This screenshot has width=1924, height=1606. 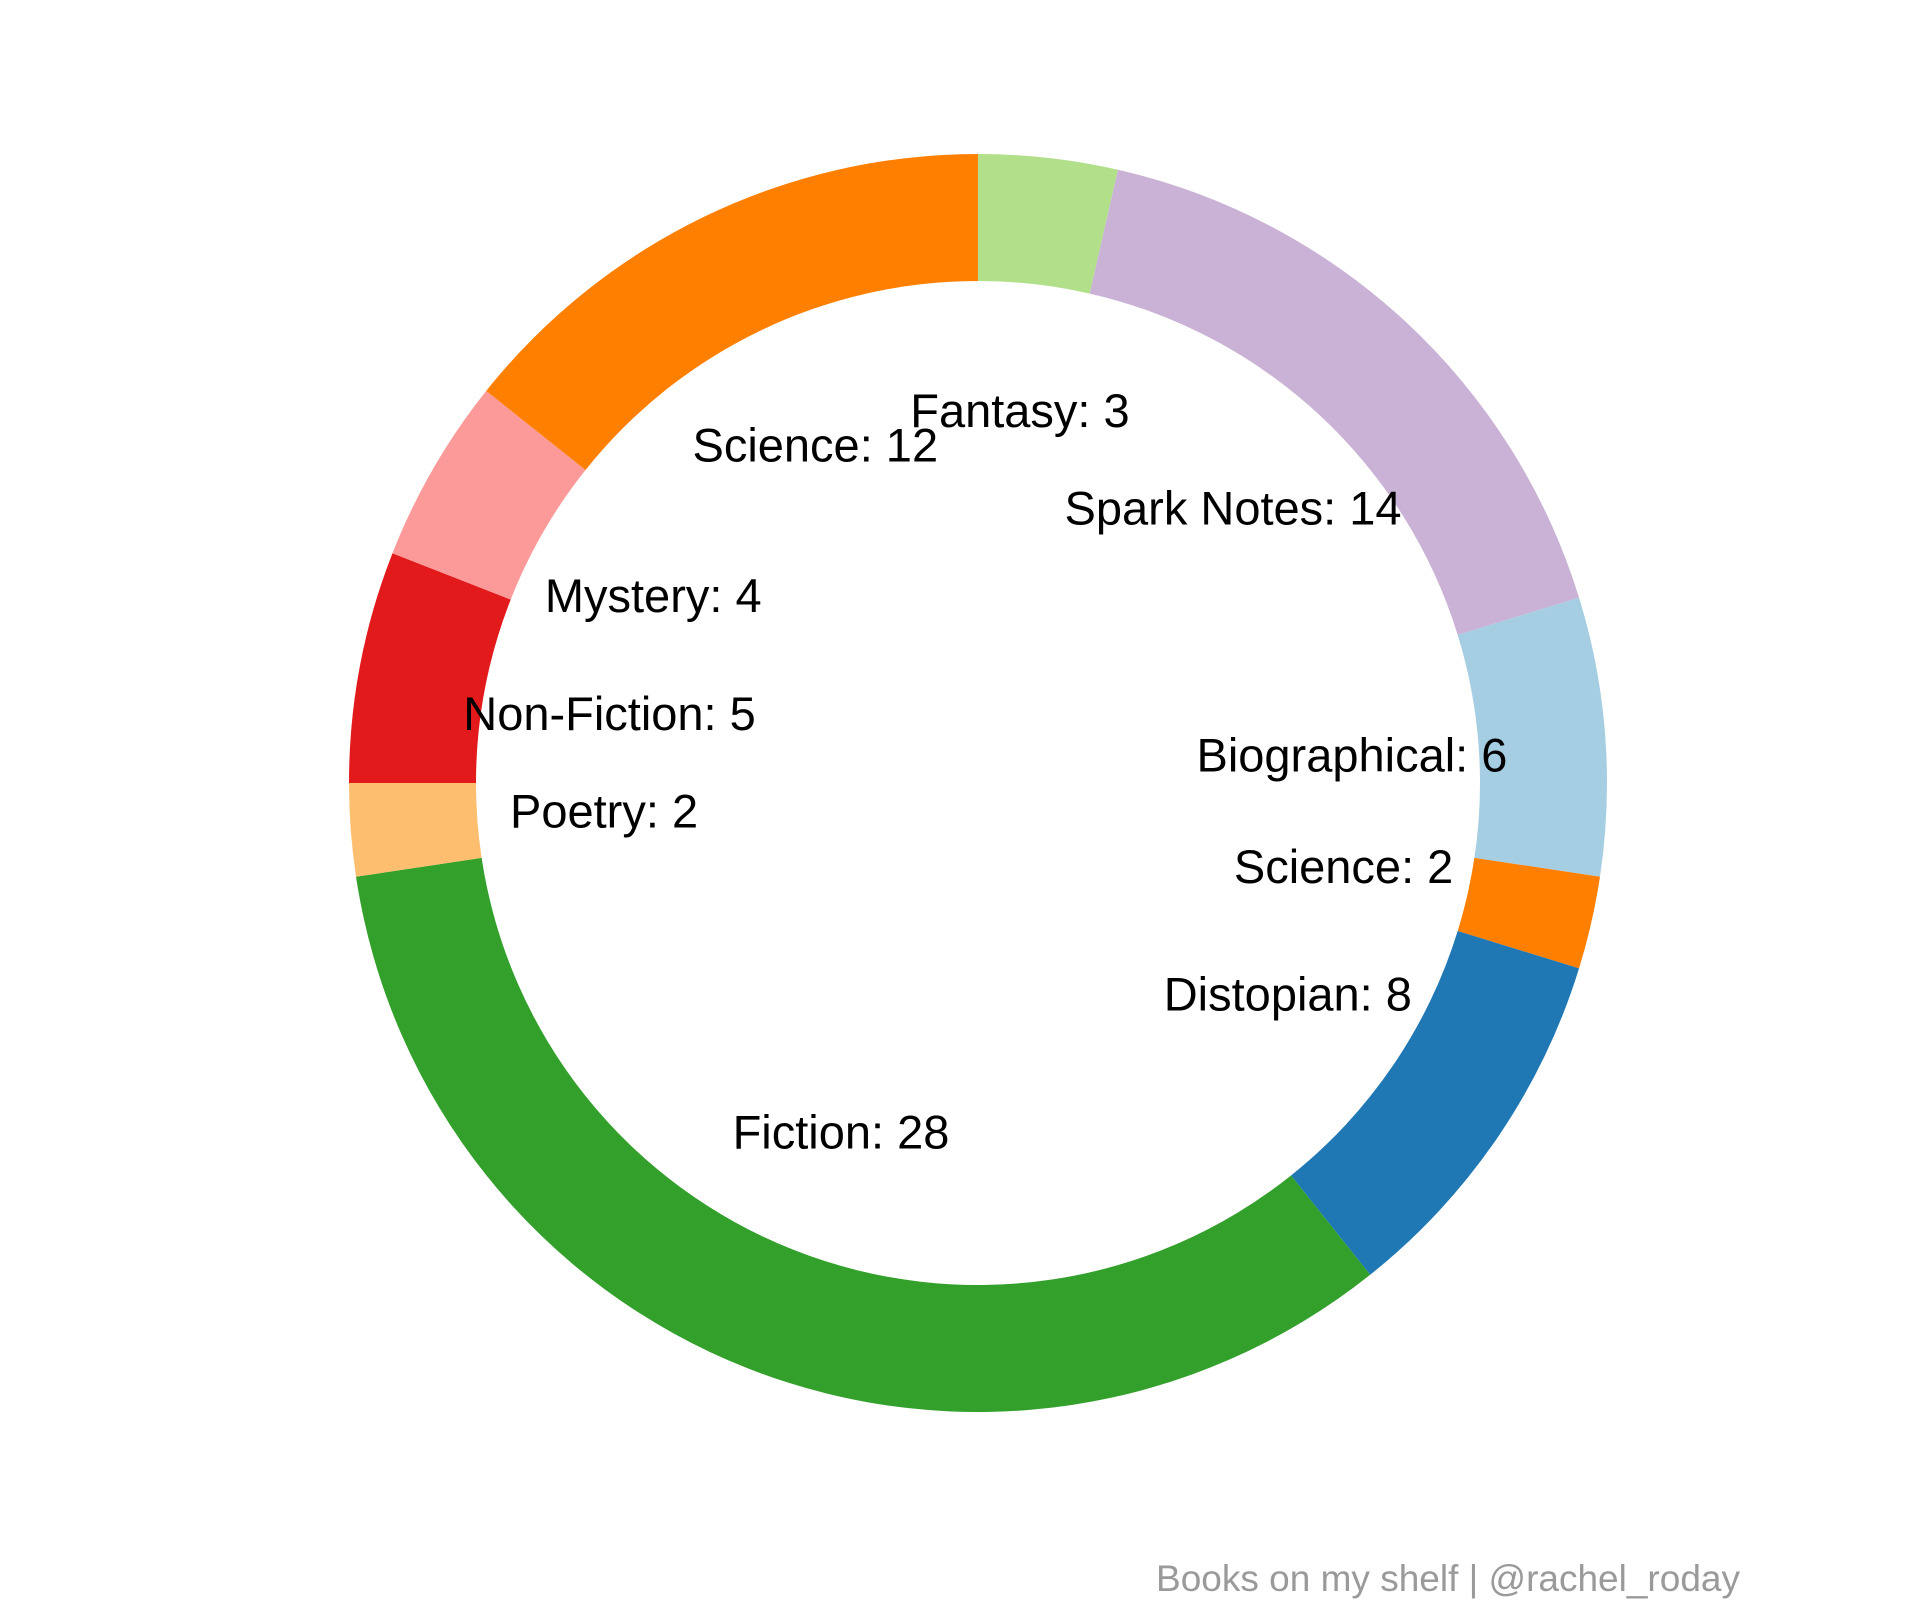 What do you see at coordinates (841, 1132) in the screenshot?
I see `slice-label: Fiction: 28` at bounding box center [841, 1132].